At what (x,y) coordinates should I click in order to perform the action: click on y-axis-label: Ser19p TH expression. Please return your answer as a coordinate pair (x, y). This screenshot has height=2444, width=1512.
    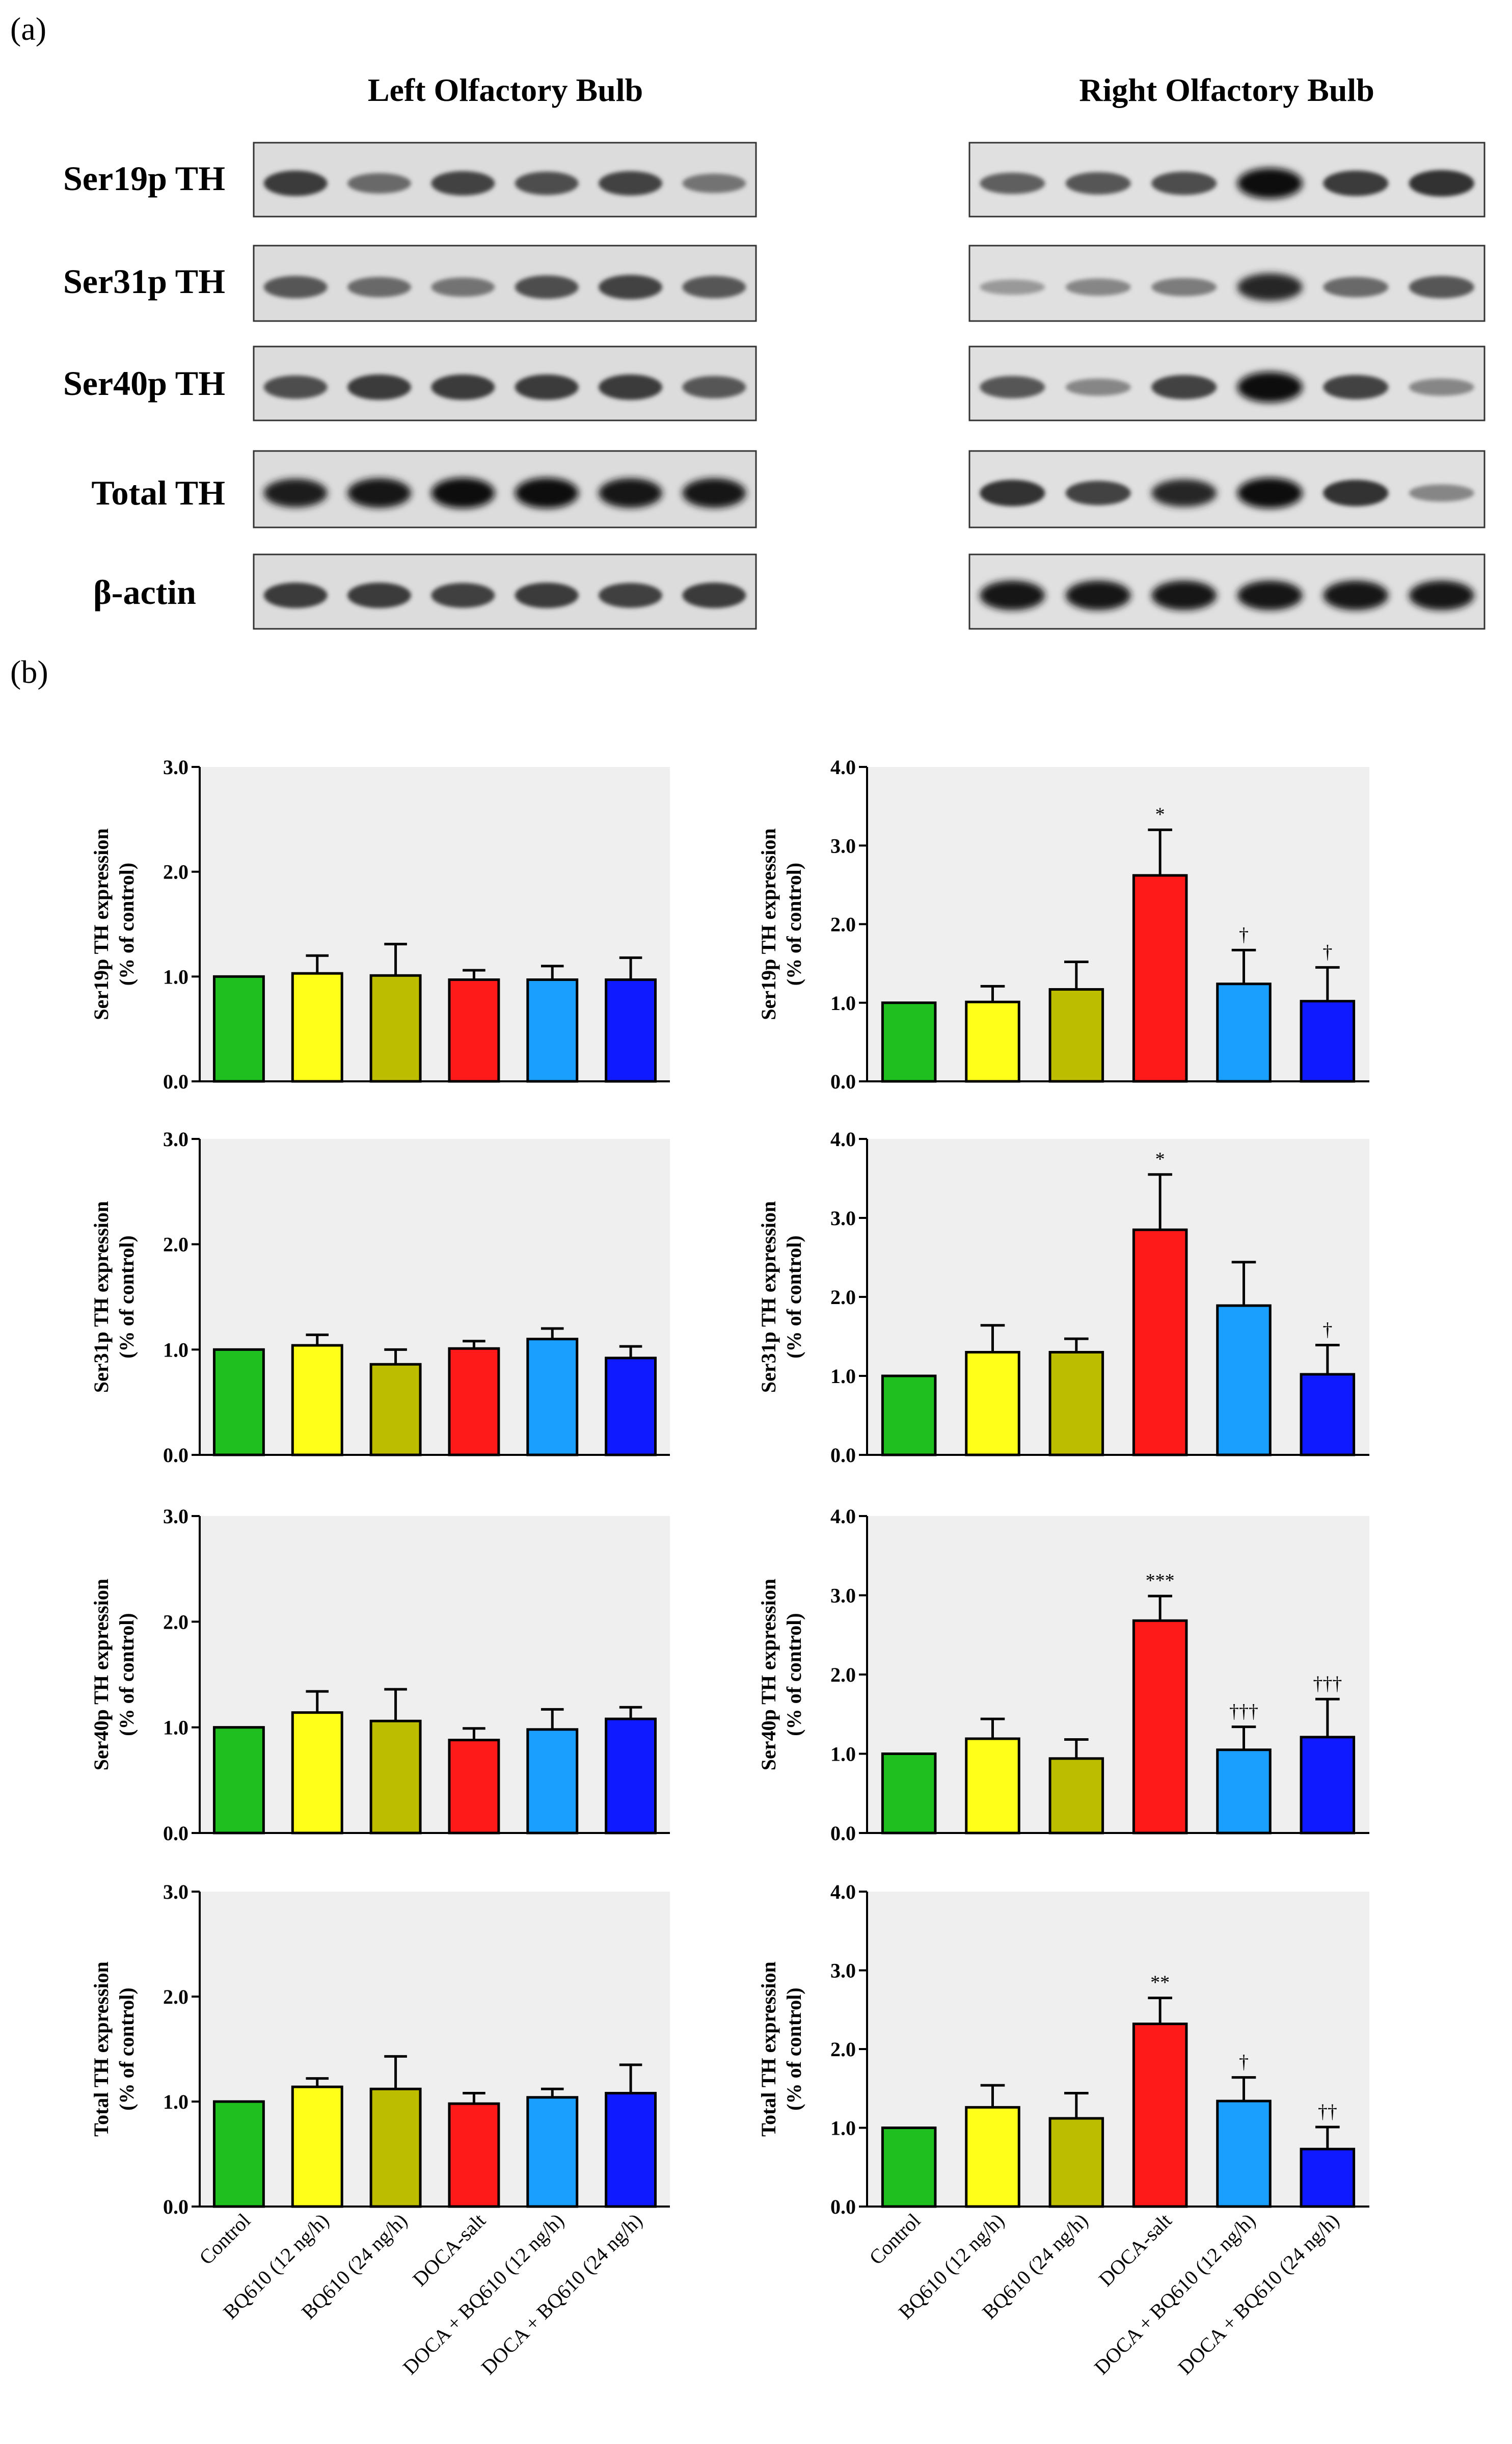
    Looking at the image, I should click on (101, 924).